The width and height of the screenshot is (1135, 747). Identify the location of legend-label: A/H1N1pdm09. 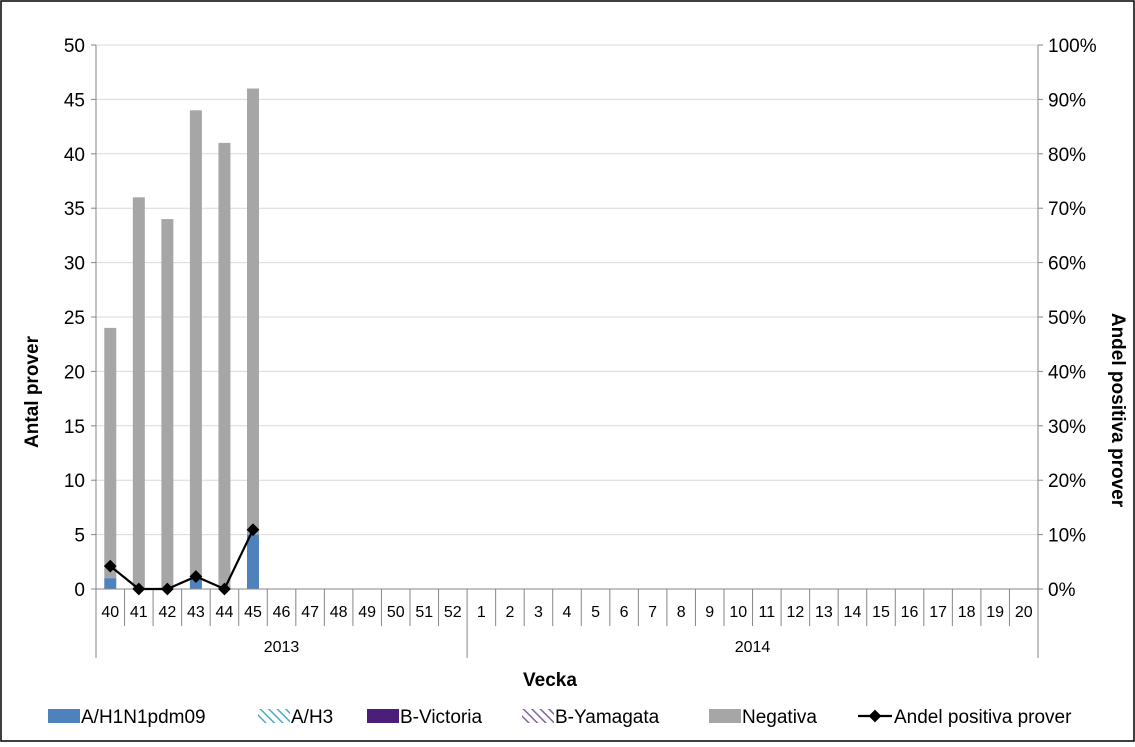
(143, 717).